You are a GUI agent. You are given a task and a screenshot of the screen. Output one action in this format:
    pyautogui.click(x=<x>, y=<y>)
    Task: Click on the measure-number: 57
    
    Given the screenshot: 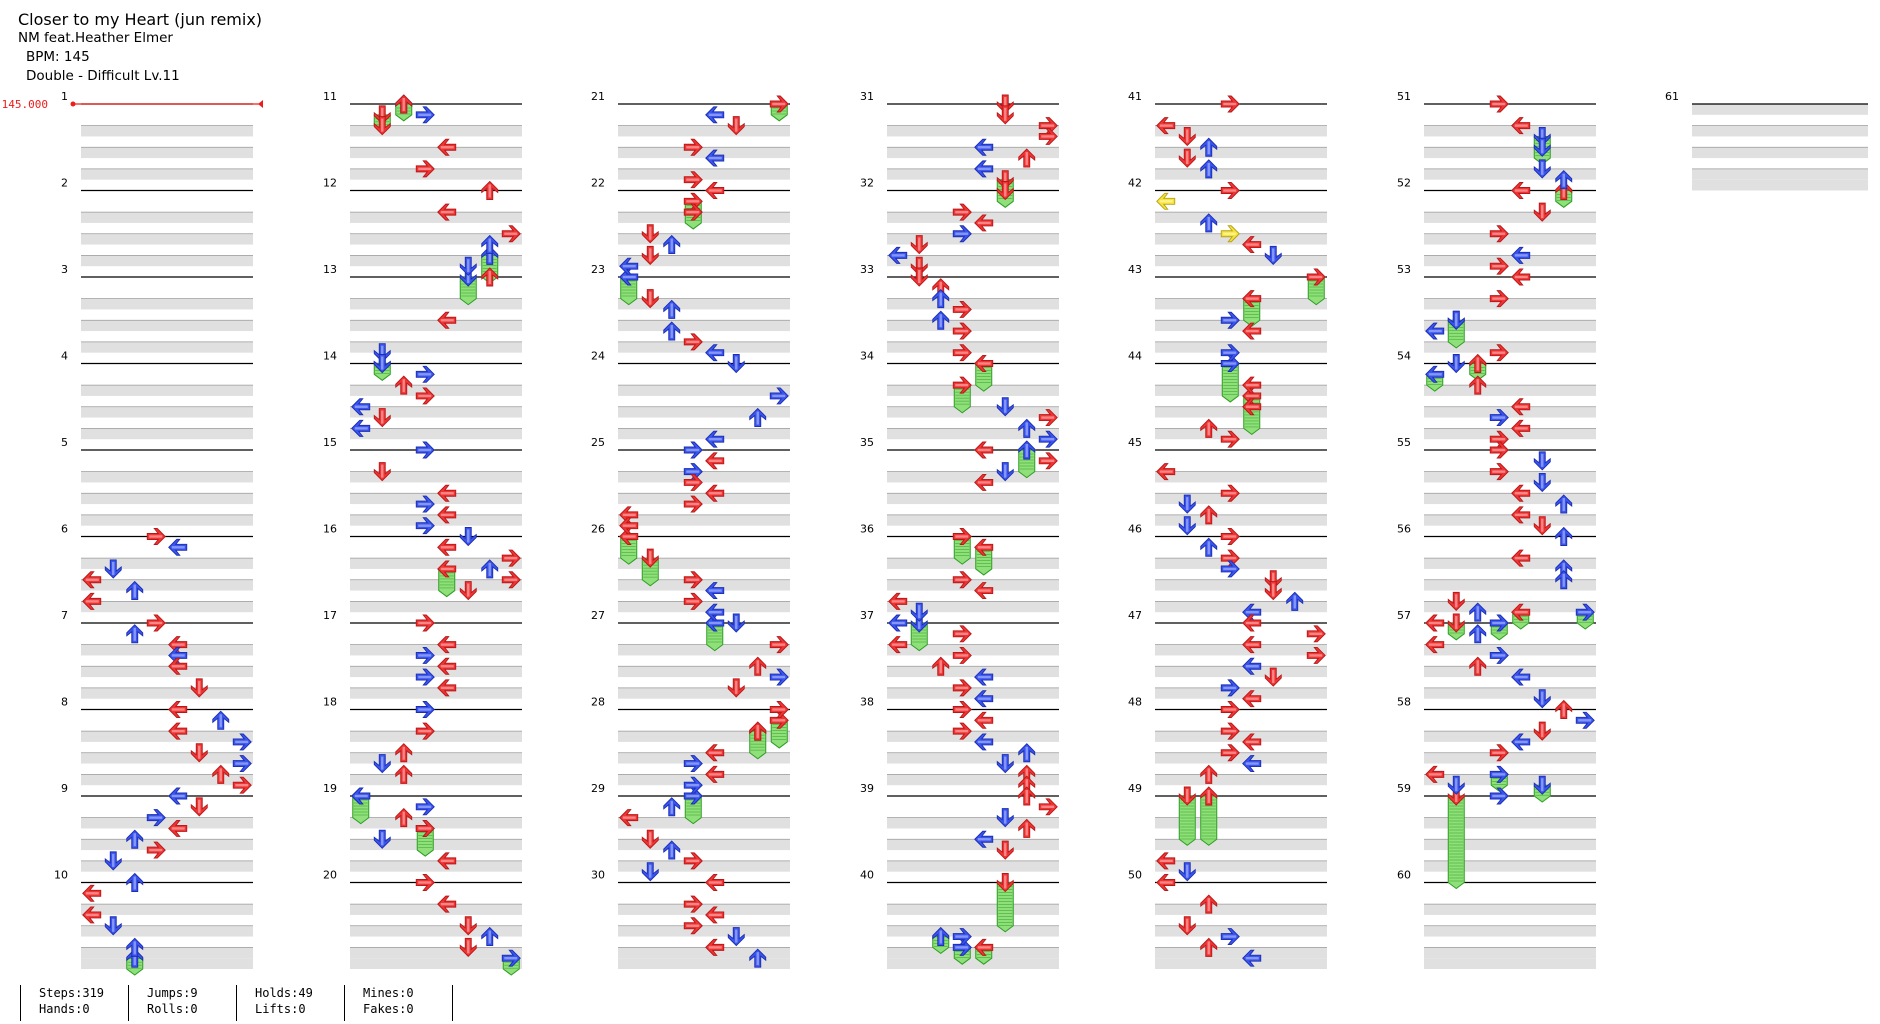 What is the action you would take?
    pyautogui.click(x=1404, y=615)
    